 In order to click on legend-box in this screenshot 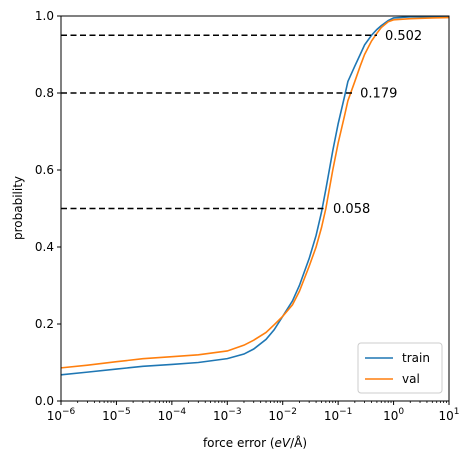, I will do `click(400, 368)`.